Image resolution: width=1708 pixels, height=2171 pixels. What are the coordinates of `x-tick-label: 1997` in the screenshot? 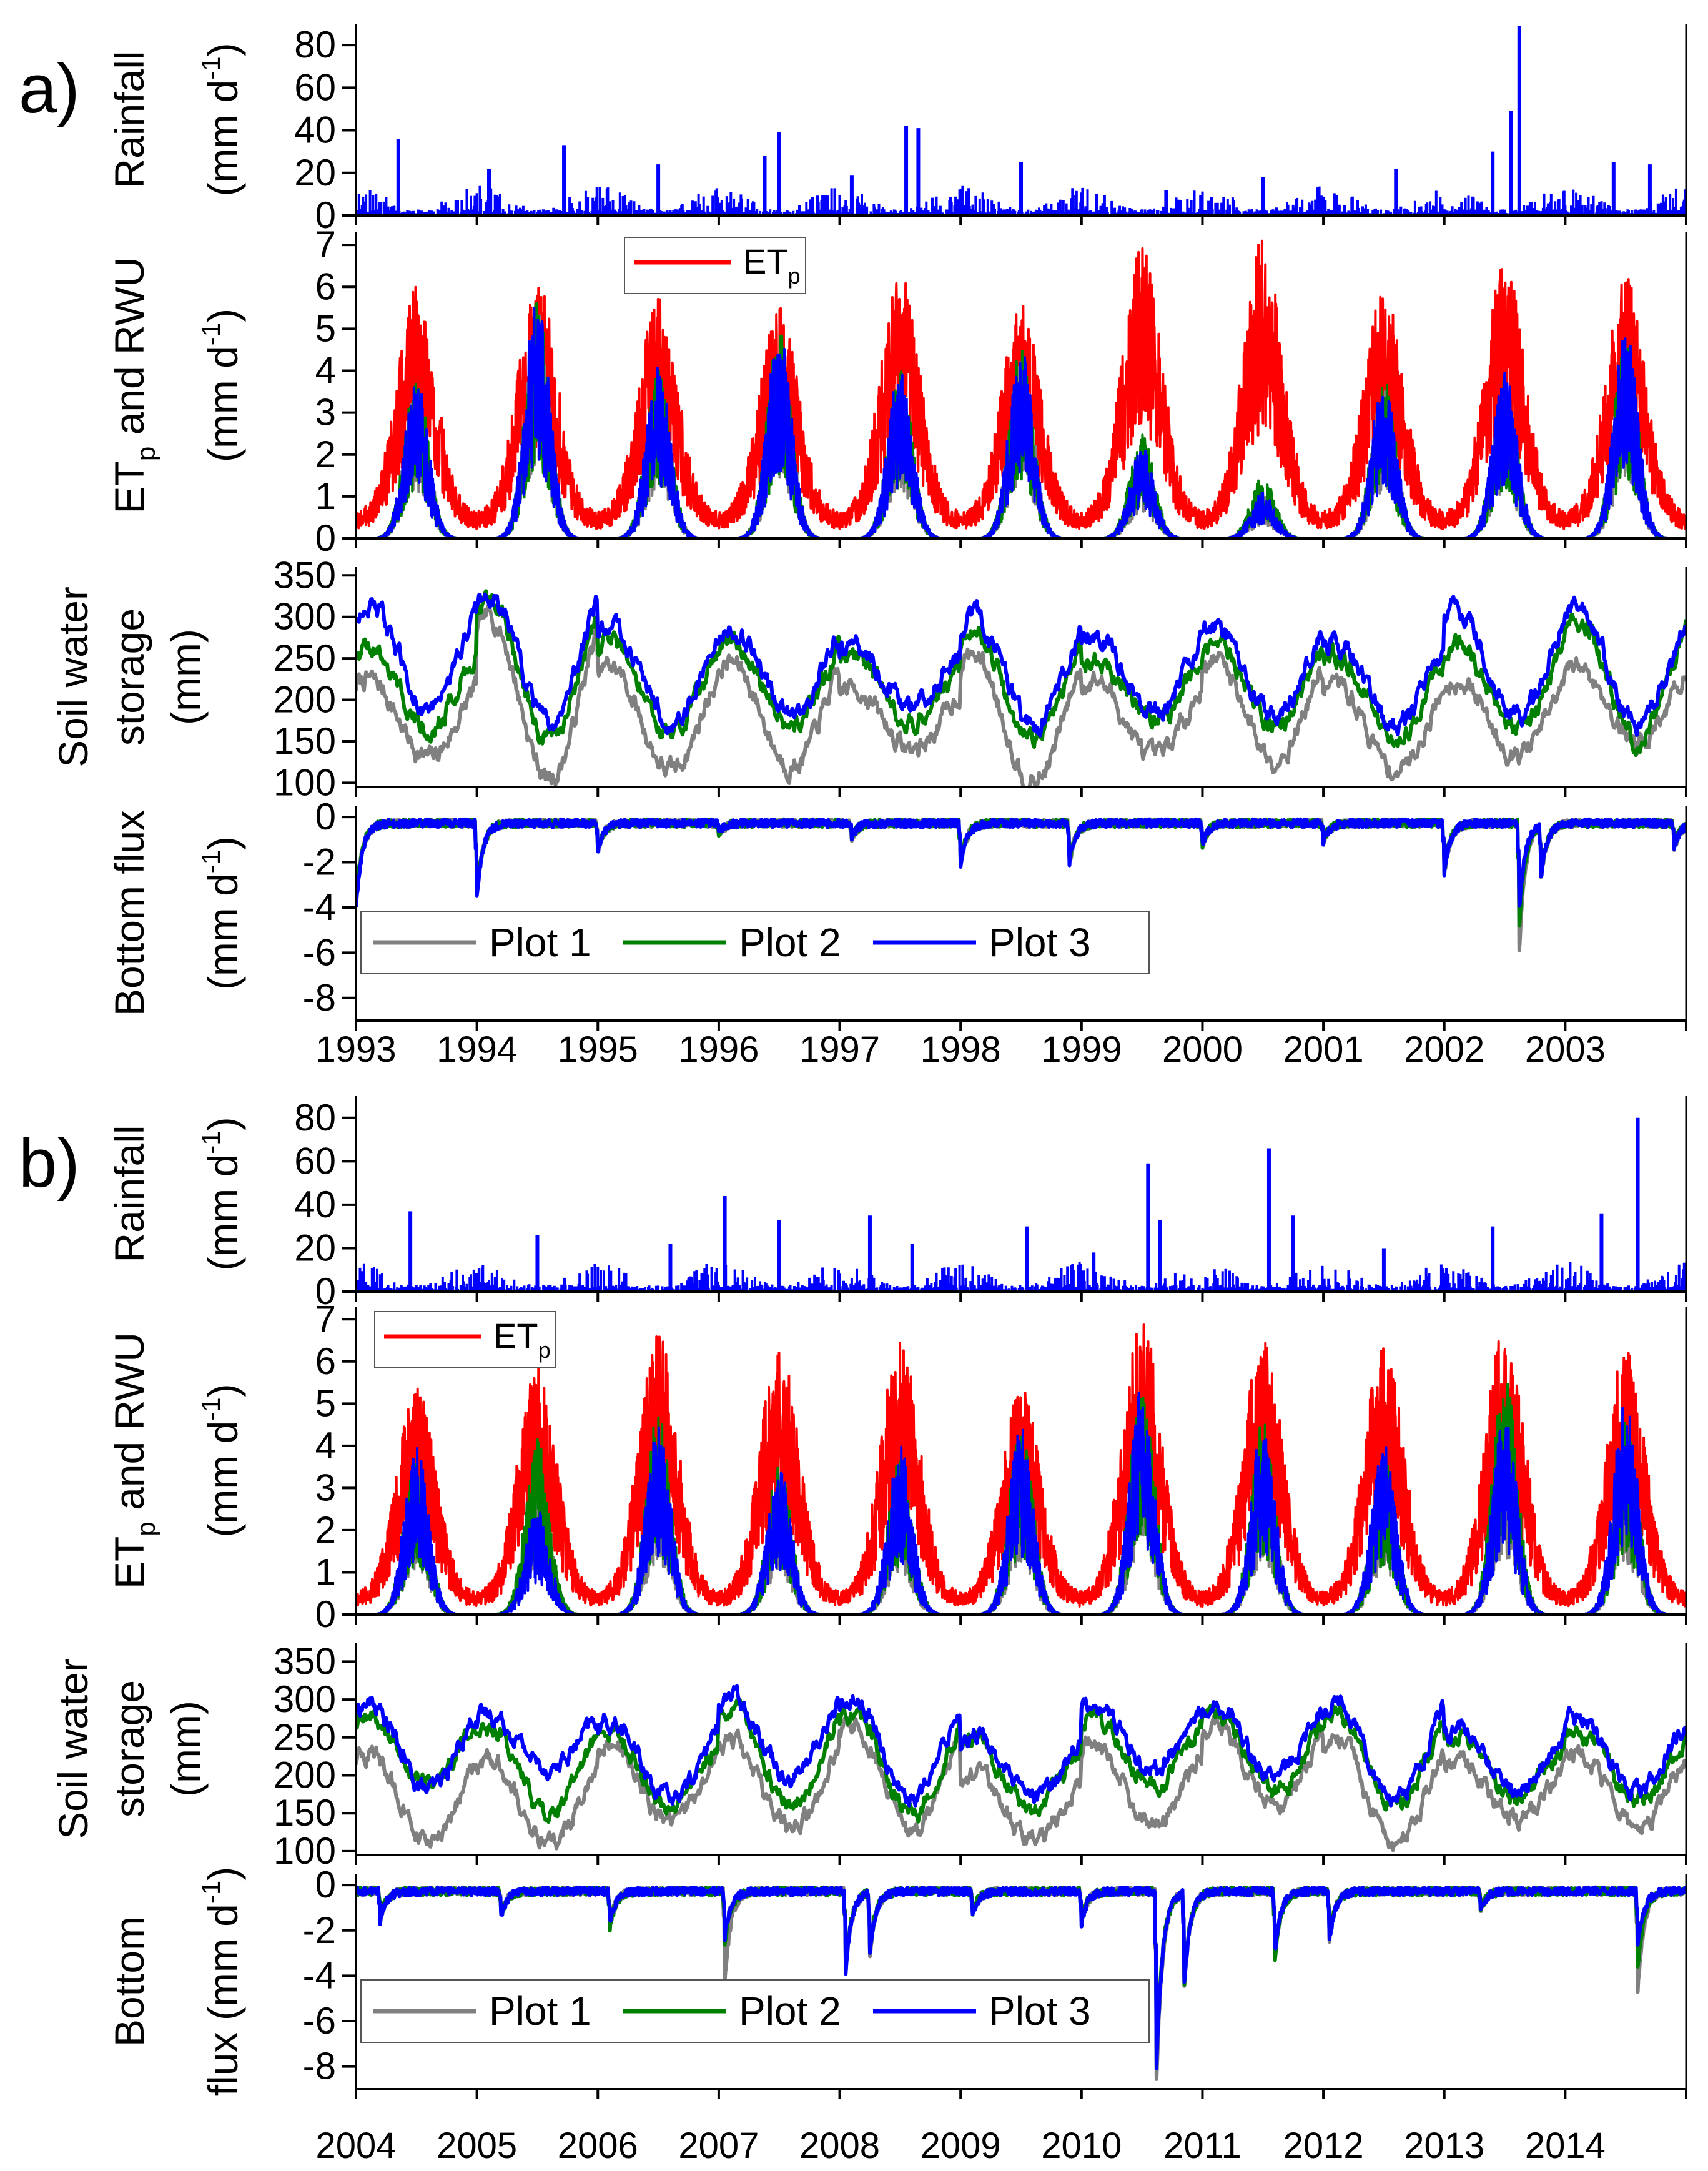 It's located at (839, 1049).